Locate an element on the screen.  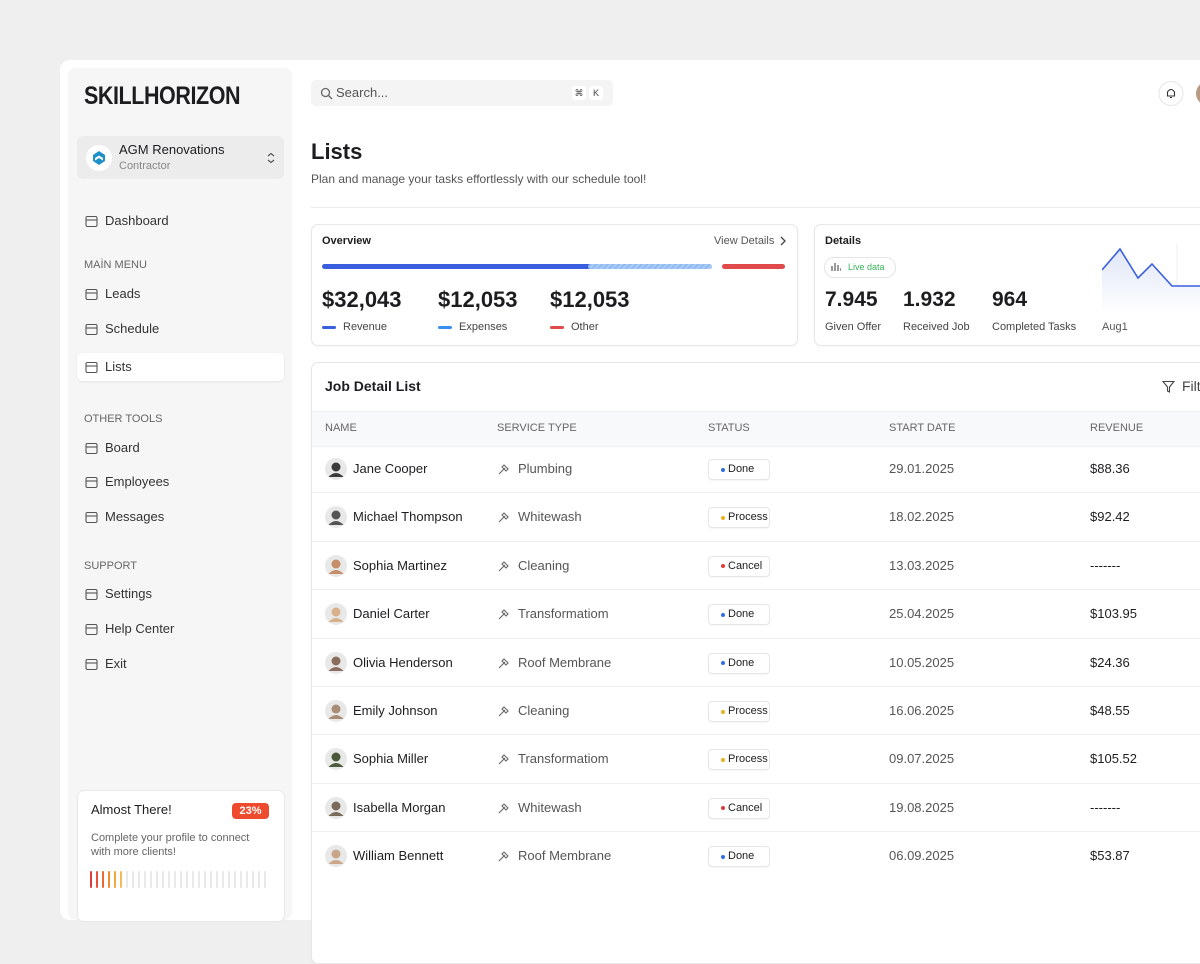
nav-item: Board is located at coordinates (122, 447).